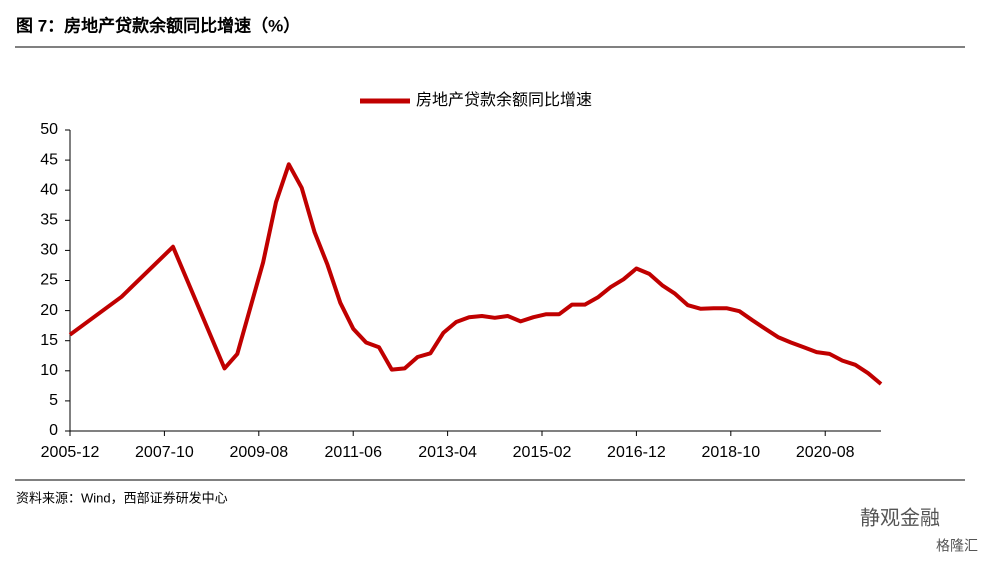 The image size is (991, 563). Describe the element at coordinates (542, 452) in the screenshot. I see `x-tick-label: 2015-02` at that location.